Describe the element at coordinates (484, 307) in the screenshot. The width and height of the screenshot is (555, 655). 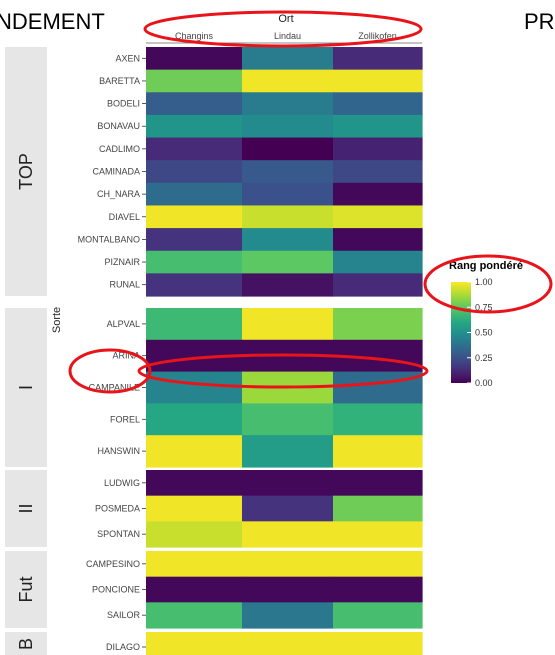
I see `legend-tick-label: 0.75` at that location.